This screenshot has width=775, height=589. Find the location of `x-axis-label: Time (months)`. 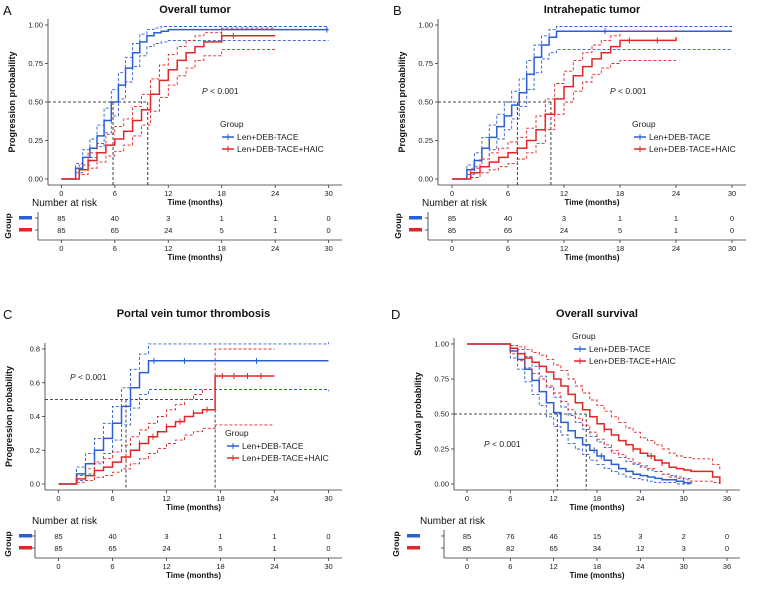

x-axis-label: Time (months) is located at coordinates (592, 202).